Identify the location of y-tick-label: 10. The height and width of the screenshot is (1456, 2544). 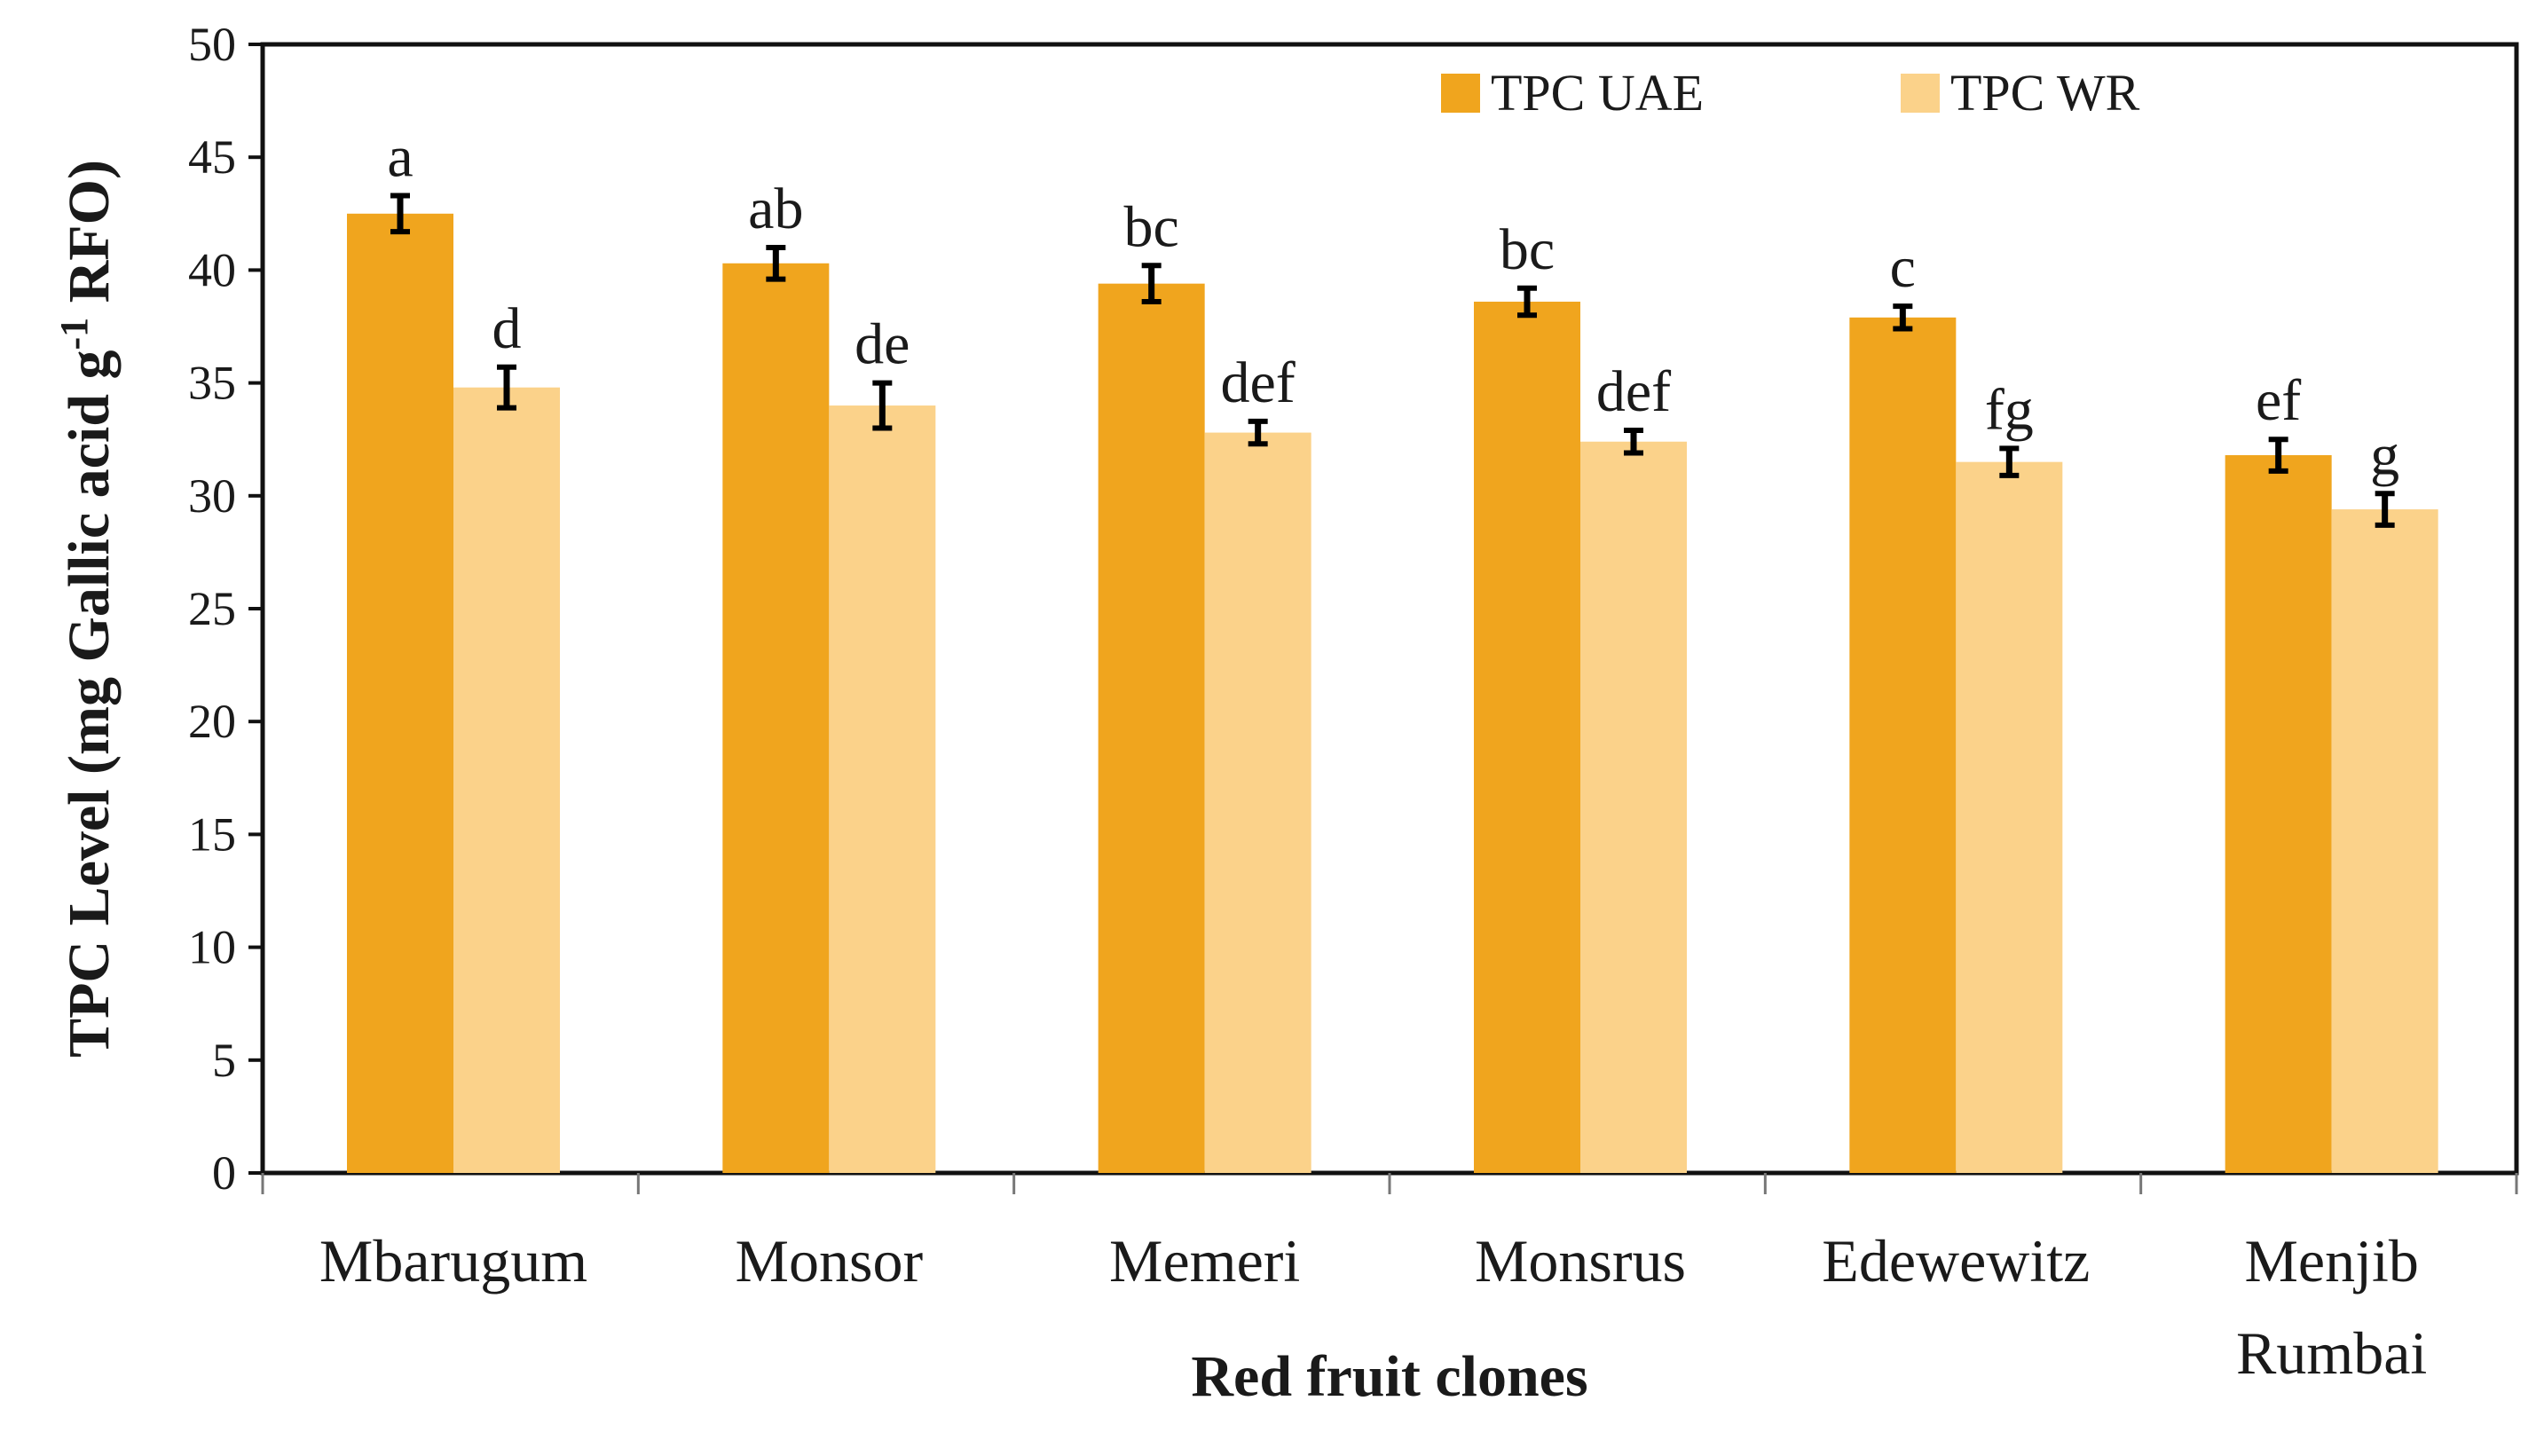
(212, 947).